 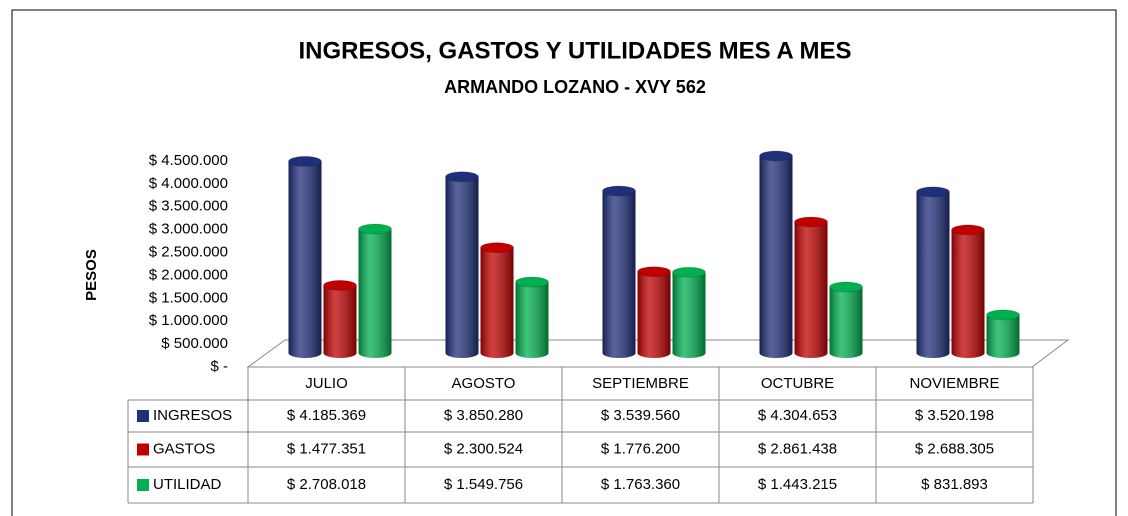 What do you see at coordinates (188, 206) in the screenshot?
I see `y-tick-label: $ 3.500.000` at bounding box center [188, 206].